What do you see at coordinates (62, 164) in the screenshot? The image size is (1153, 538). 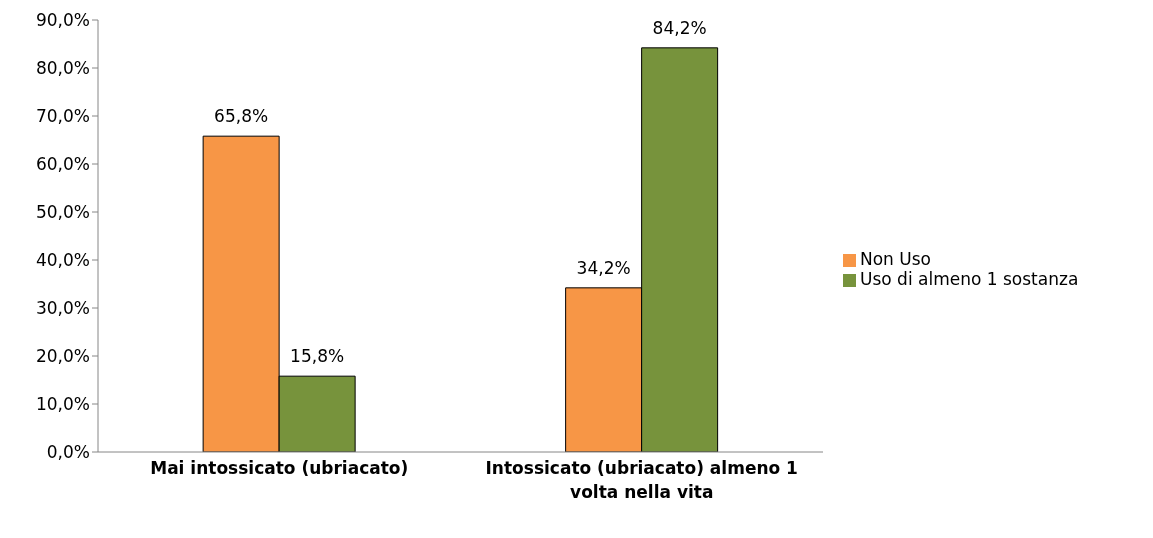 I see `y-tick-label: 60,0%` at bounding box center [62, 164].